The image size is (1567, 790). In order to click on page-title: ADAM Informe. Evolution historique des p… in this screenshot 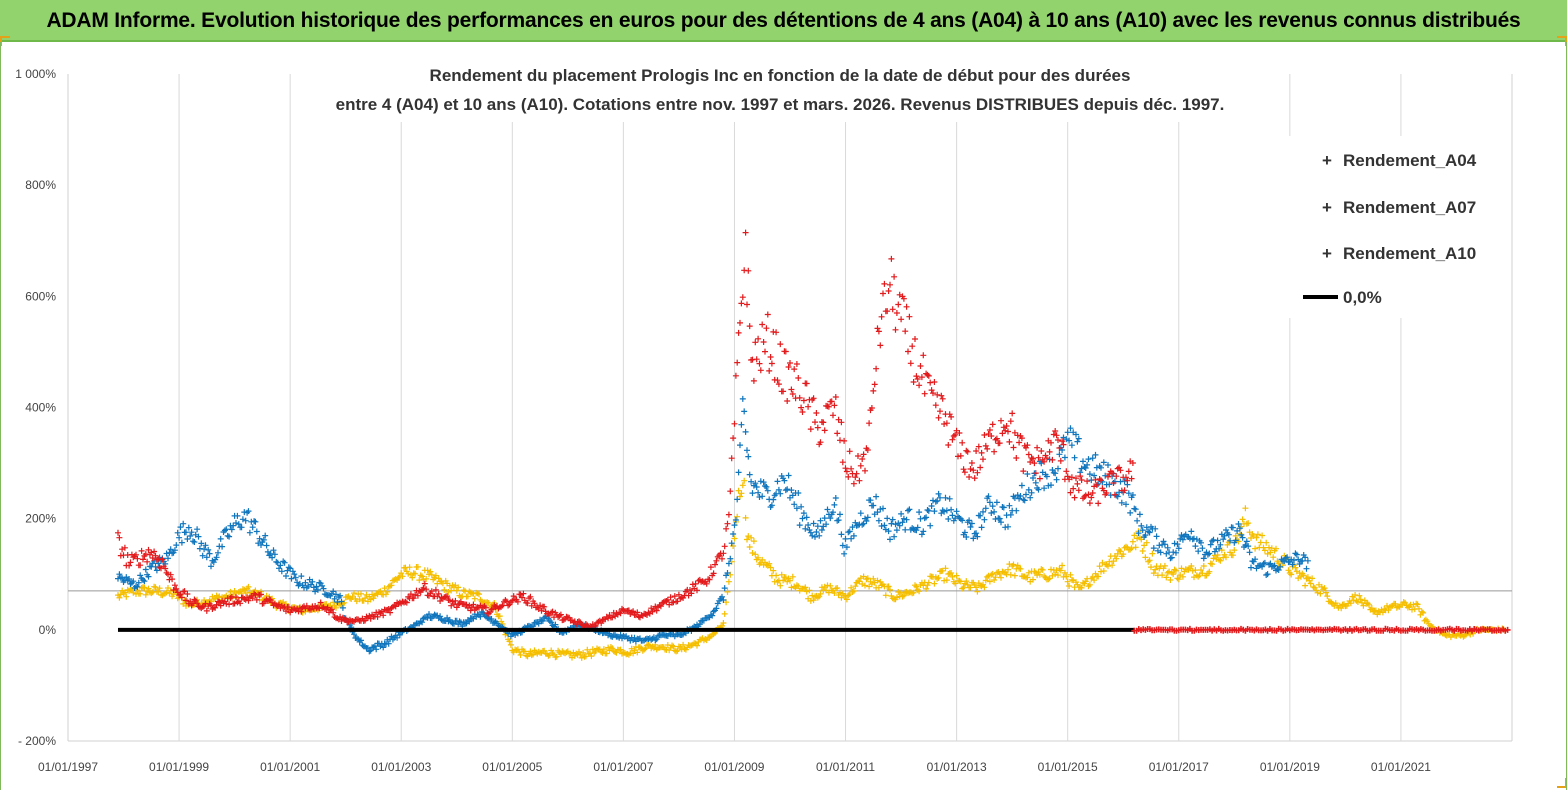, I will do `click(783, 20)`.